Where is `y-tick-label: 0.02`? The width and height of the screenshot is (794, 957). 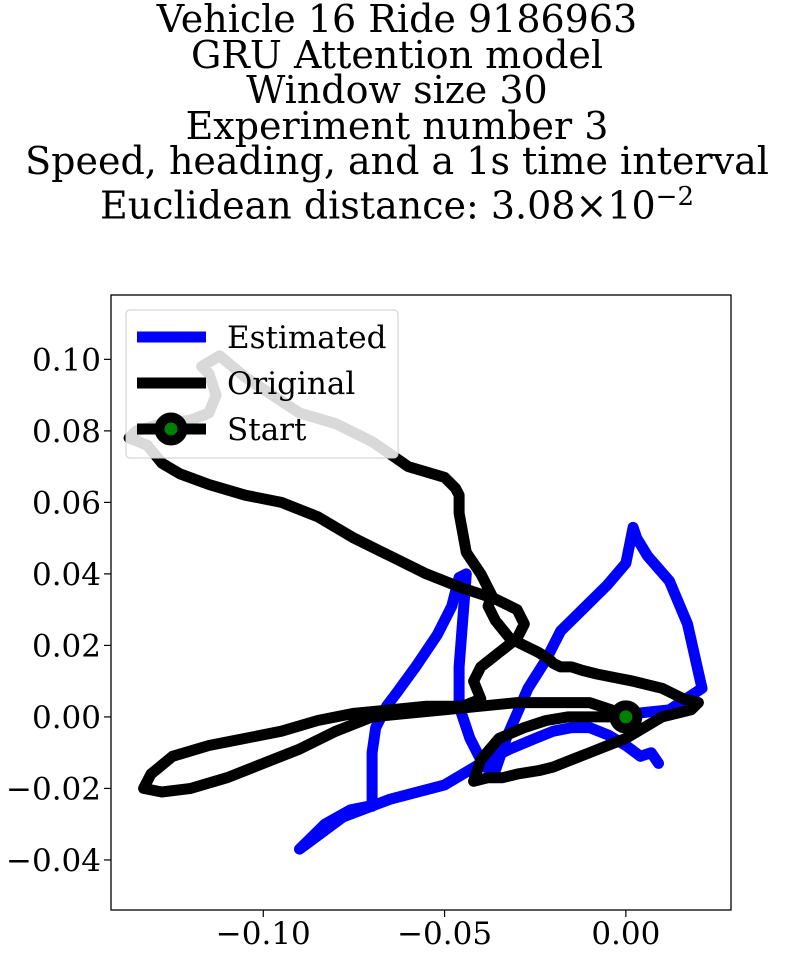
y-tick-label: 0.02 is located at coordinates (66, 646).